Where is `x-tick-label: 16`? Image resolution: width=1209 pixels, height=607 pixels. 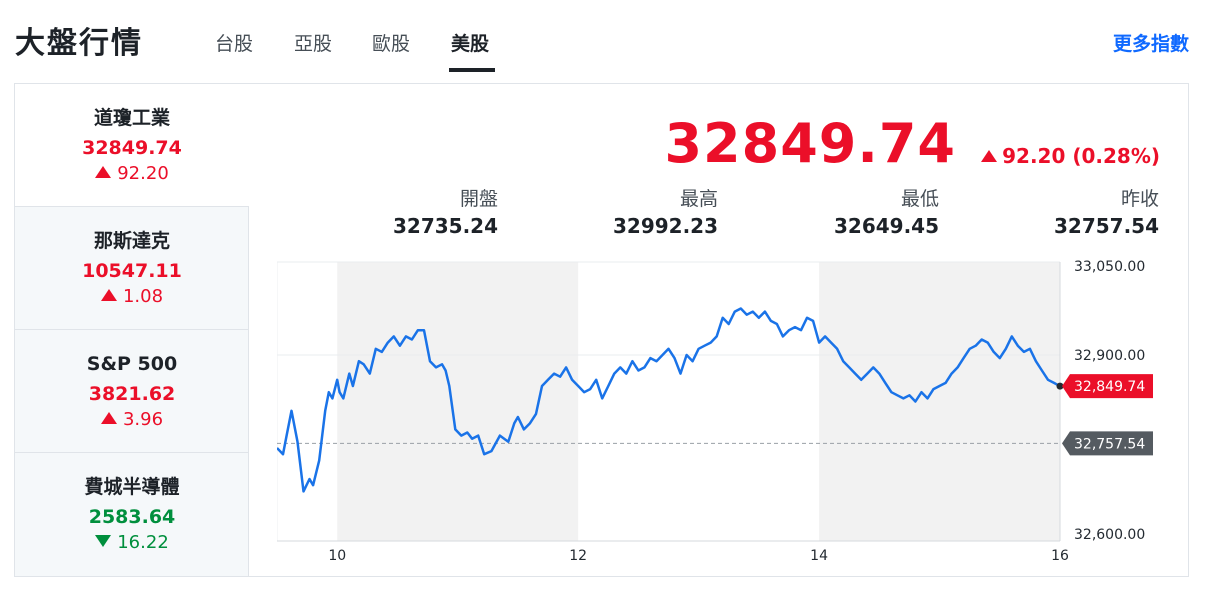 x-tick-label: 16 is located at coordinates (1060, 556).